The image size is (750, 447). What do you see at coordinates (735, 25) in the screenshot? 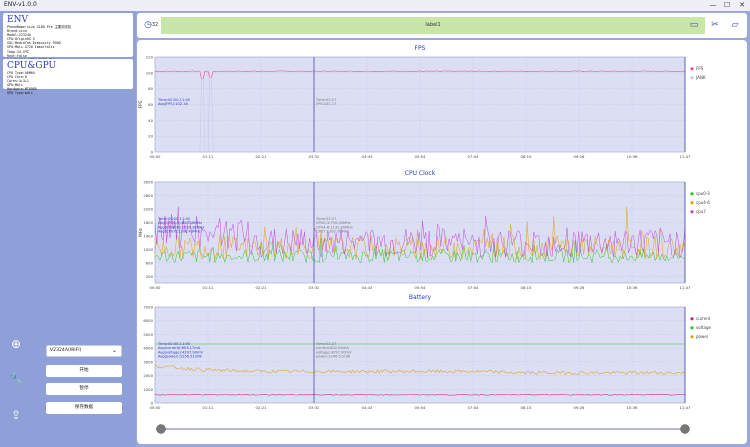
I see `folder-icon: ▱` at bounding box center [735, 25].